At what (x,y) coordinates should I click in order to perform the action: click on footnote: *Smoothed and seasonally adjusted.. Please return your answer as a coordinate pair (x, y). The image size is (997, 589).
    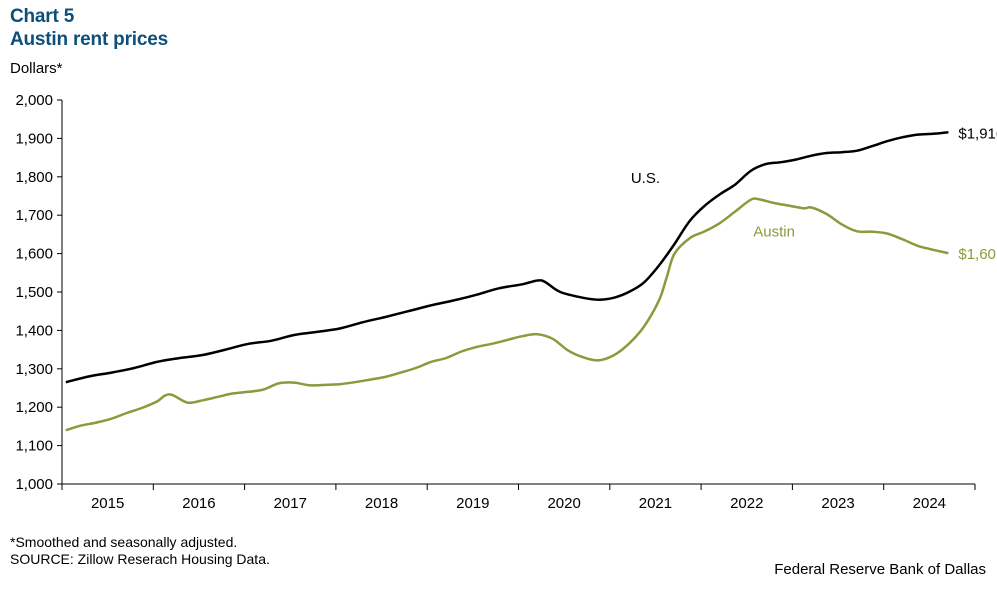
    Looking at the image, I should click on (124, 542).